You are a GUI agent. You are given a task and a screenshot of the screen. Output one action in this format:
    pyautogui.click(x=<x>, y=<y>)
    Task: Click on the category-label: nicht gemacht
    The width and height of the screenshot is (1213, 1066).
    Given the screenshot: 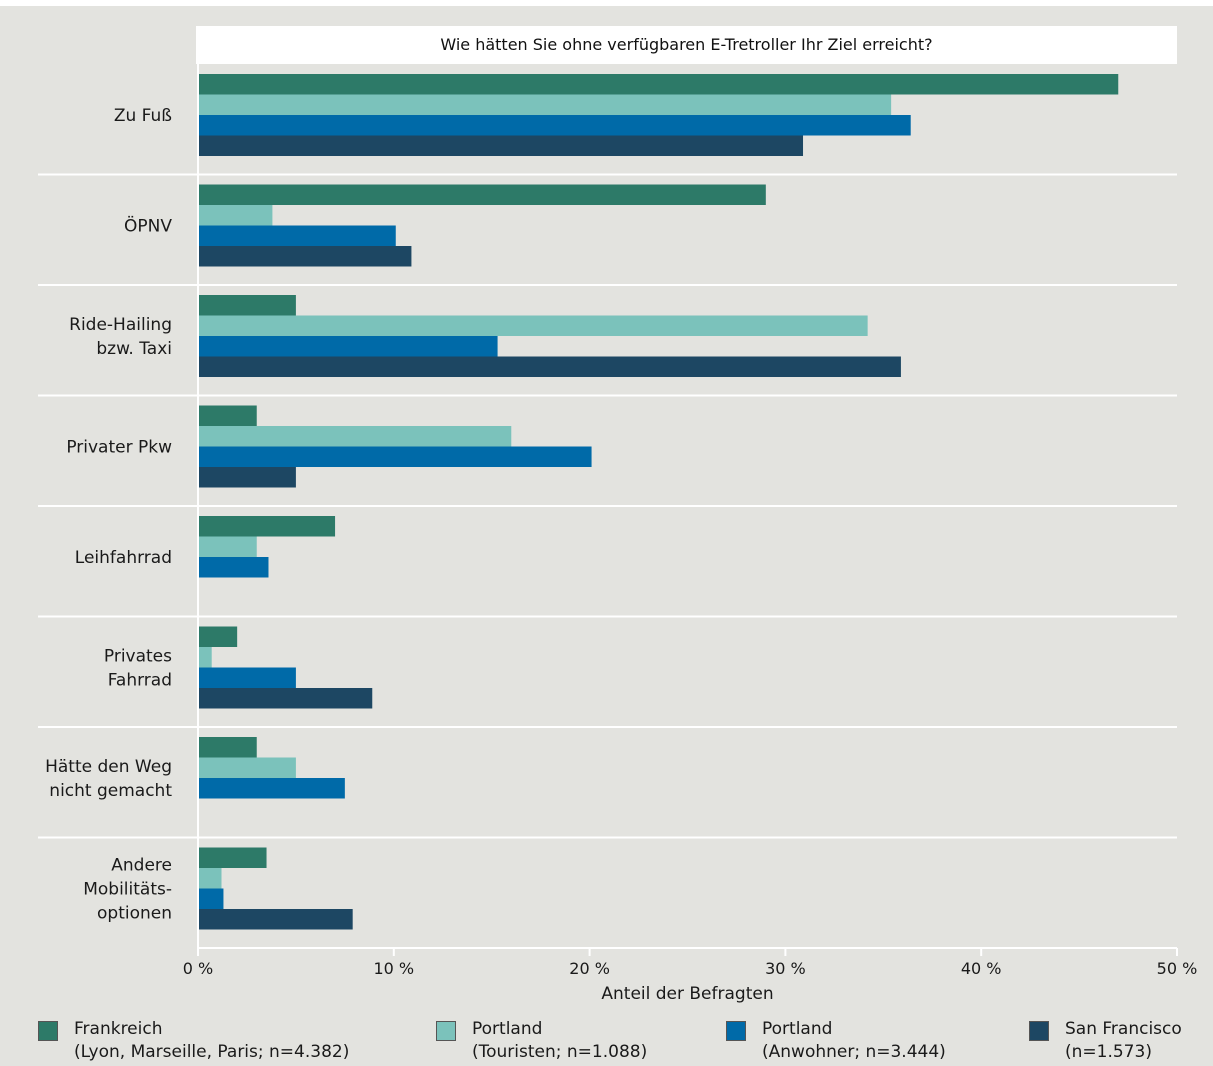 What is the action you would take?
    pyautogui.click(x=110, y=791)
    